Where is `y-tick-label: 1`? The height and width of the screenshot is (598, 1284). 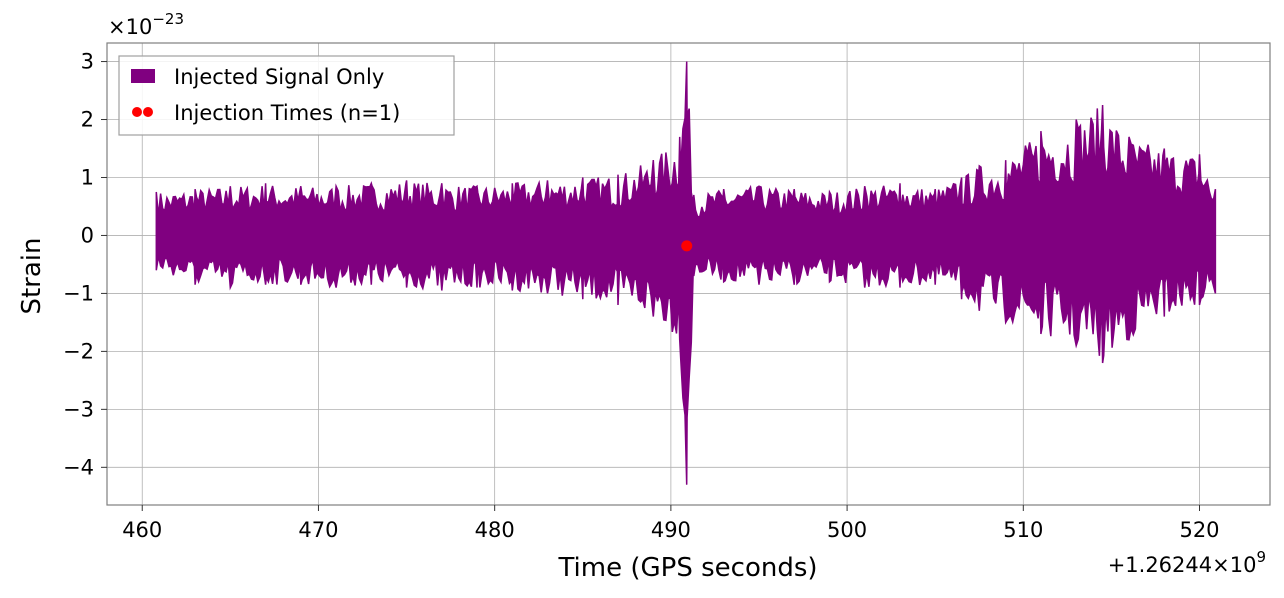 y-tick-label: 1 is located at coordinates (87, 177).